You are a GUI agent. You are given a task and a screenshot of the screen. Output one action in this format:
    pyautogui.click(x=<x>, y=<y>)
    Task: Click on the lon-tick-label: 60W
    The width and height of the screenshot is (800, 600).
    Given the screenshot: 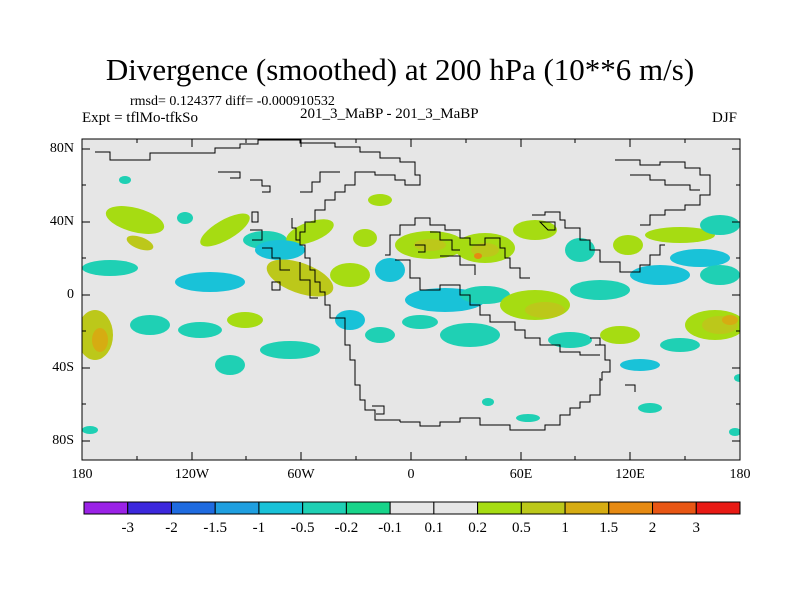 What is the action you would take?
    pyautogui.click(x=301, y=474)
    